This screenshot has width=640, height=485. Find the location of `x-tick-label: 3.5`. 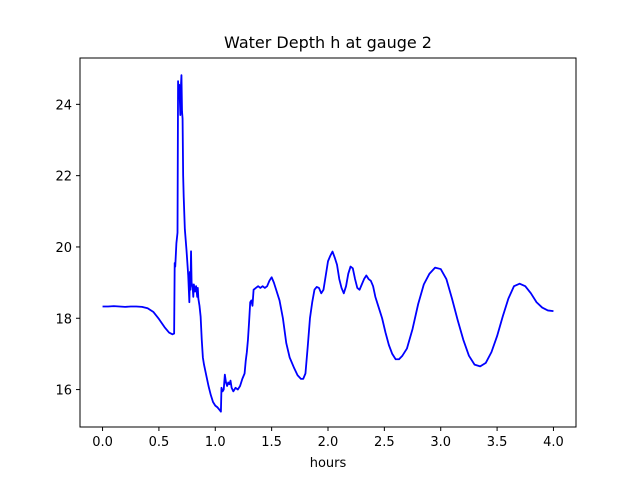

x-tick-label: 3.5 is located at coordinates (497, 442).